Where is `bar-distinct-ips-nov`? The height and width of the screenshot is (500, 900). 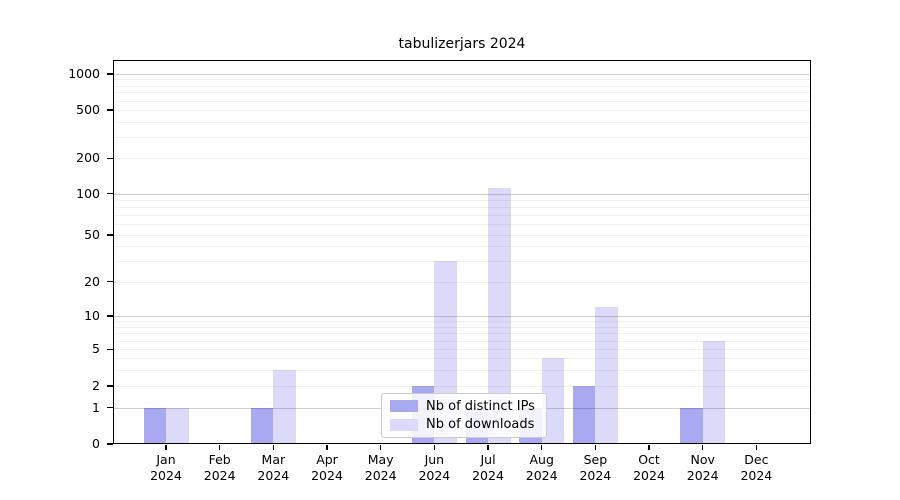 bar-distinct-ips-nov is located at coordinates (691, 425).